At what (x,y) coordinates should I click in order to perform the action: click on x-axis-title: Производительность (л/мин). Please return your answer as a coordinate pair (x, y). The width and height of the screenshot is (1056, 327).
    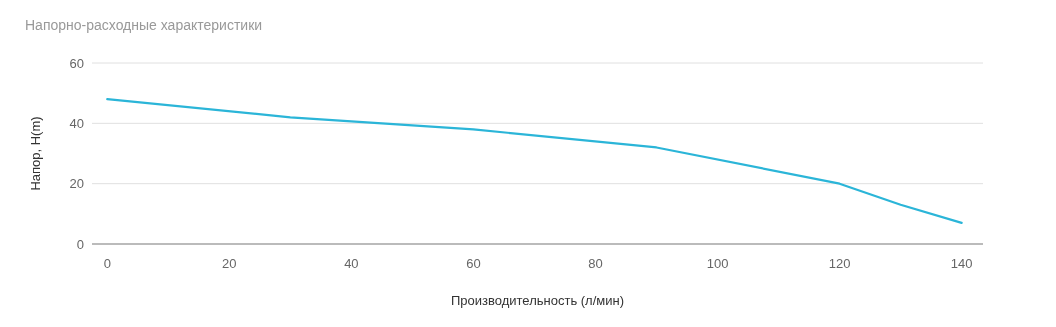
    Looking at the image, I should click on (537, 300).